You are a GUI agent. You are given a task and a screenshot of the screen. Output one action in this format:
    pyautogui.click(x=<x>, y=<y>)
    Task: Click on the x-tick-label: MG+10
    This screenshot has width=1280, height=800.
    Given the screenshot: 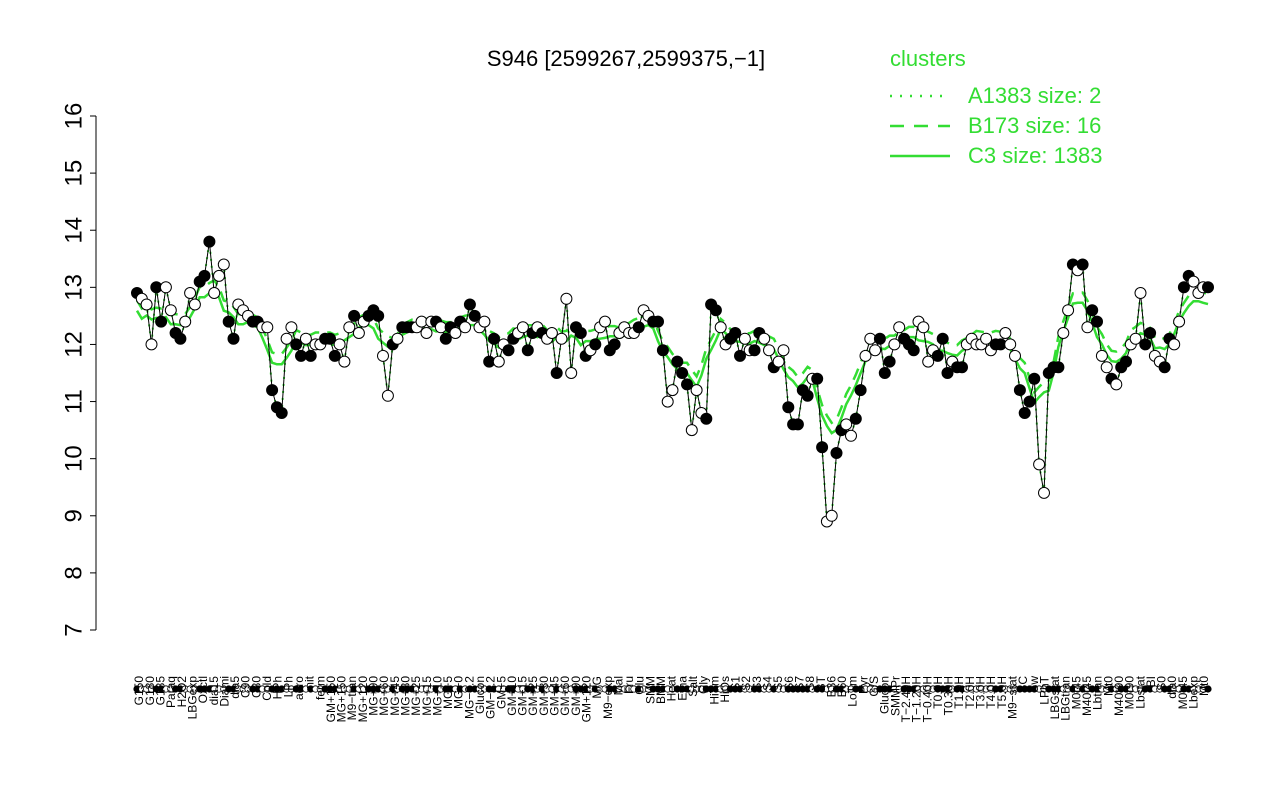 What is the action you would take?
    pyautogui.click(x=437, y=696)
    